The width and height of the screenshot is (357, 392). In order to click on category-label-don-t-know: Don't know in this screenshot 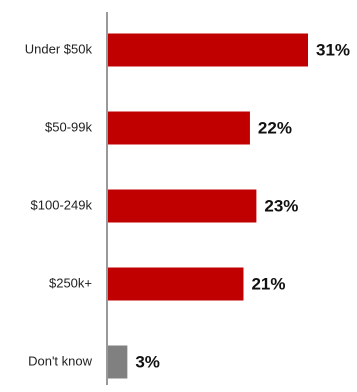, I will do `click(60, 360)`.